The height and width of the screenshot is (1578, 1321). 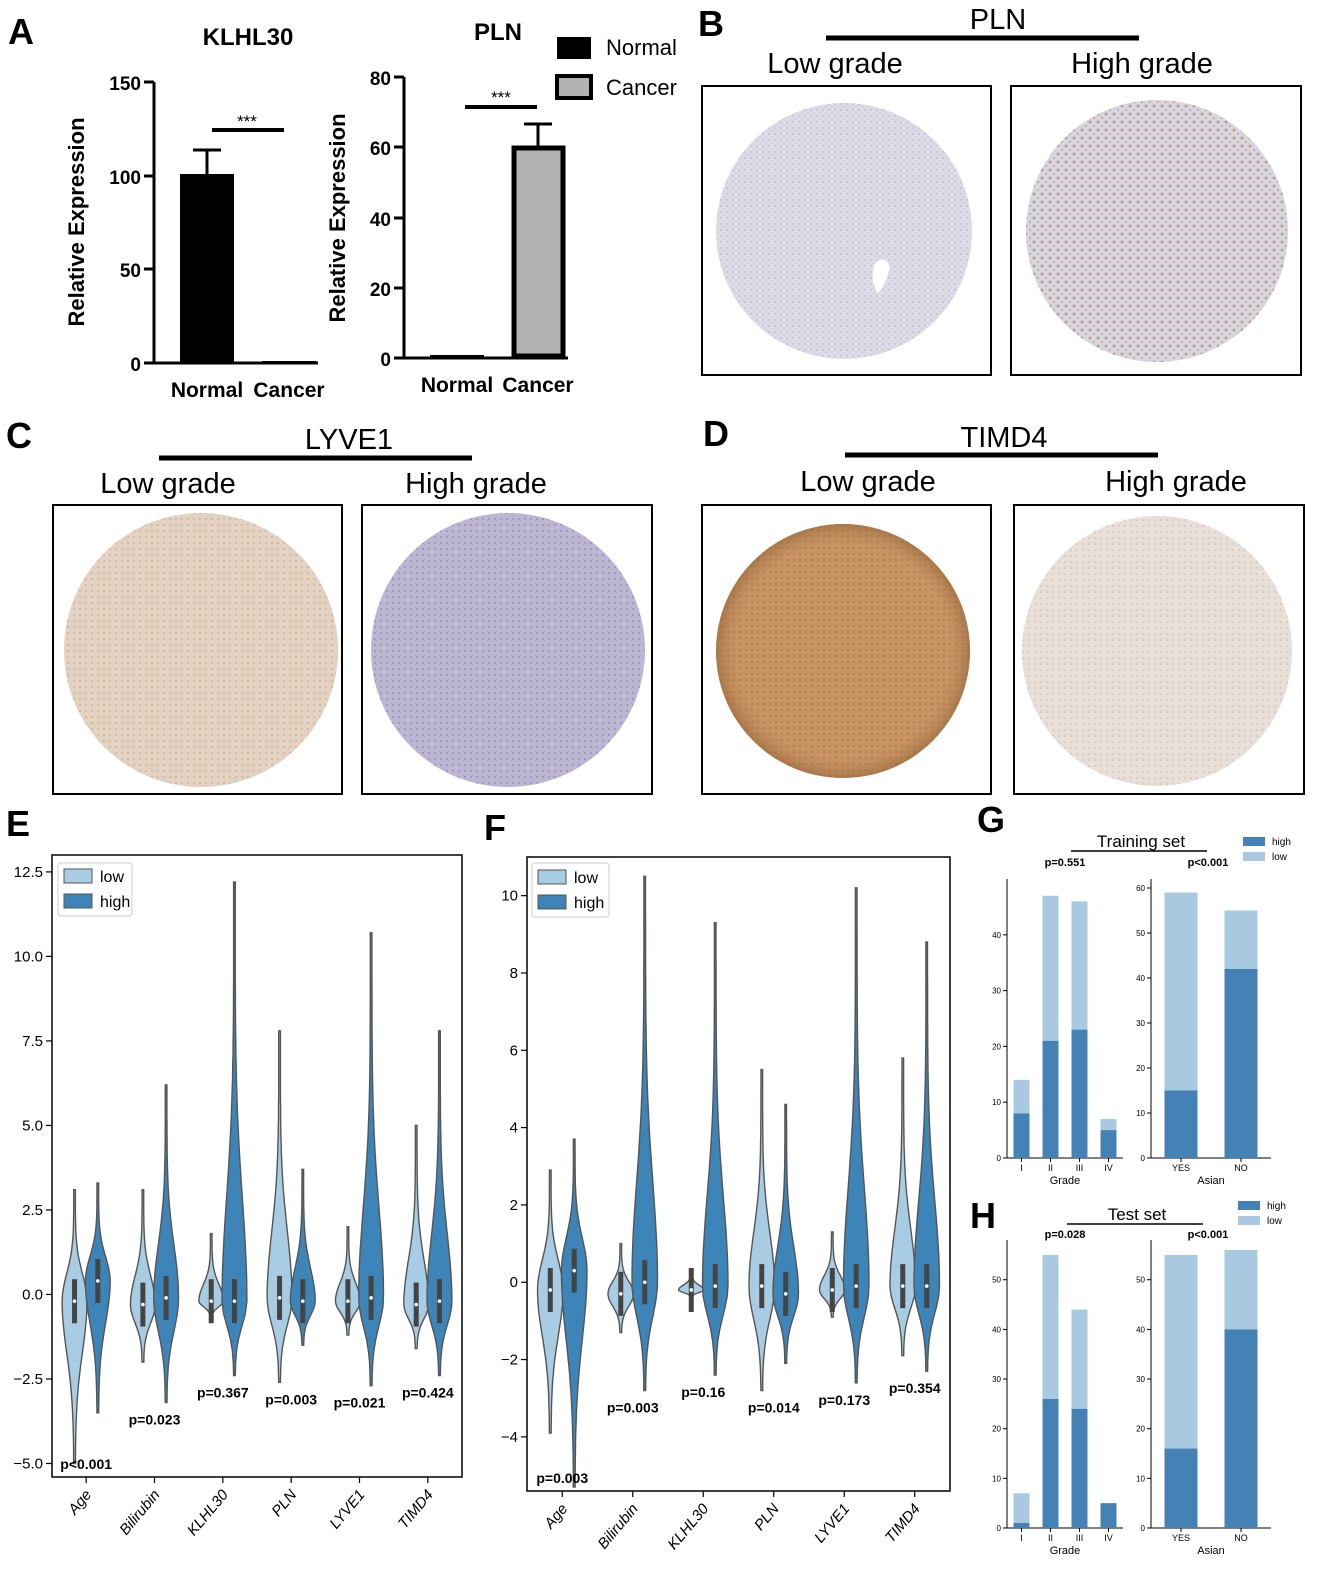 What do you see at coordinates (1050, 1538) in the screenshot?
I see `x-tick-label: II` at bounding box center [1050, 1538].